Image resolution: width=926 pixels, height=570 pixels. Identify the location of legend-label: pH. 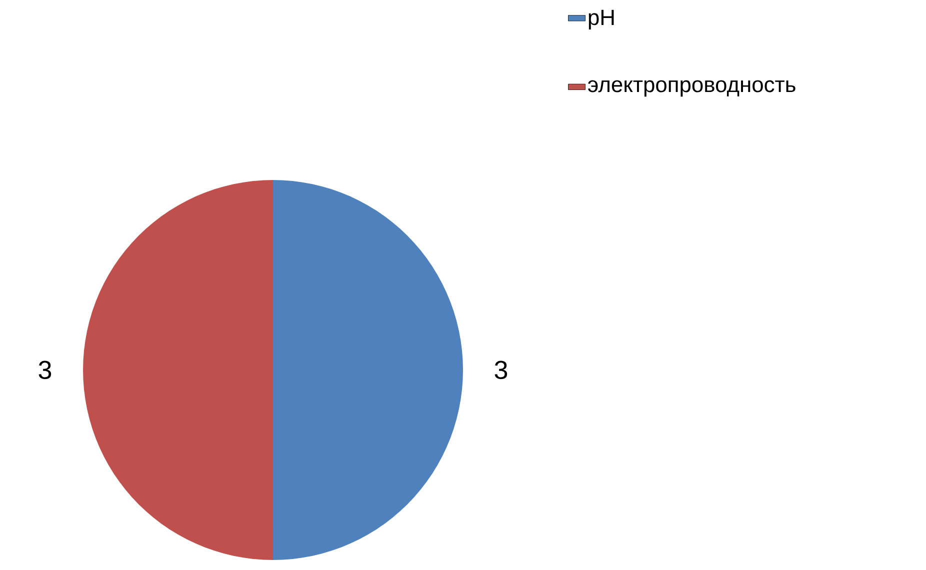
(601, 20).